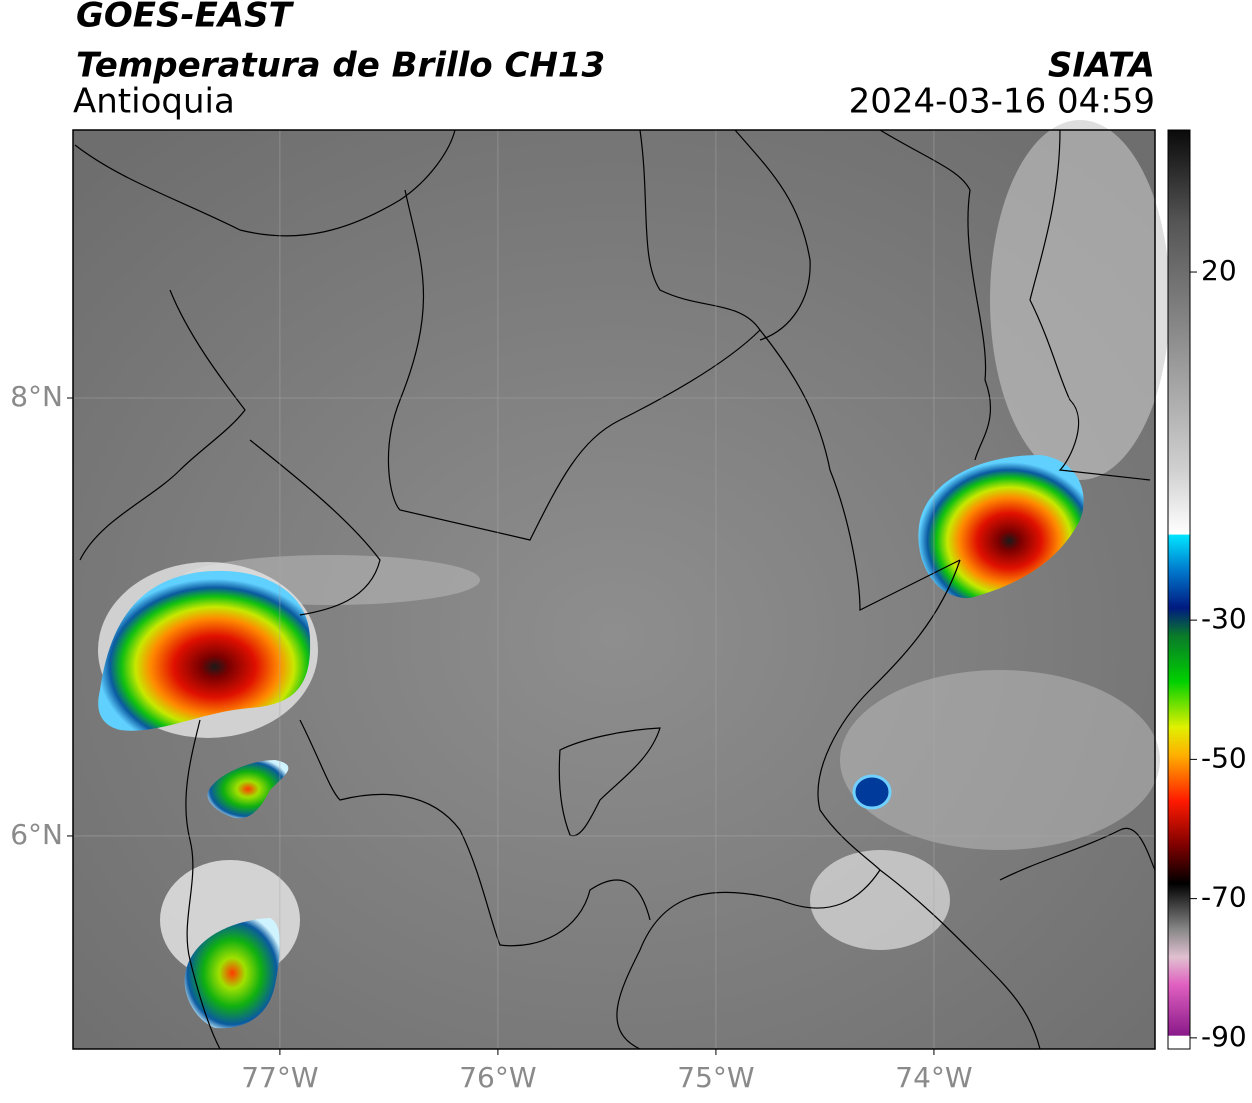 This screenshot has width=1252, height=1103. I want to click on y-tick-label: 8°N, so click(36, 396).